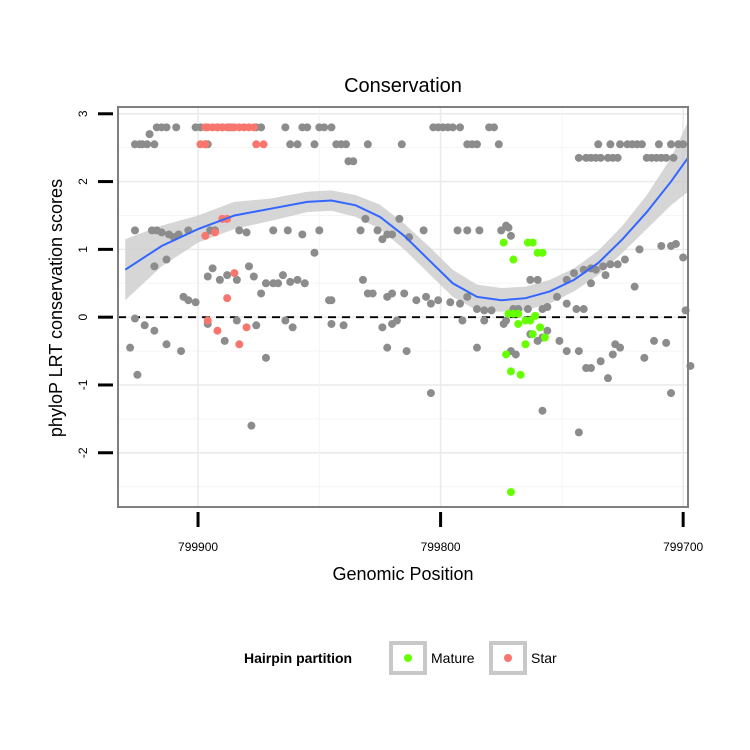 The height and width of the screenshot is (750, 750). Describe the element at coordinates (83, 452) in the screenshot. I see `y-tick-label: -2` at that location.